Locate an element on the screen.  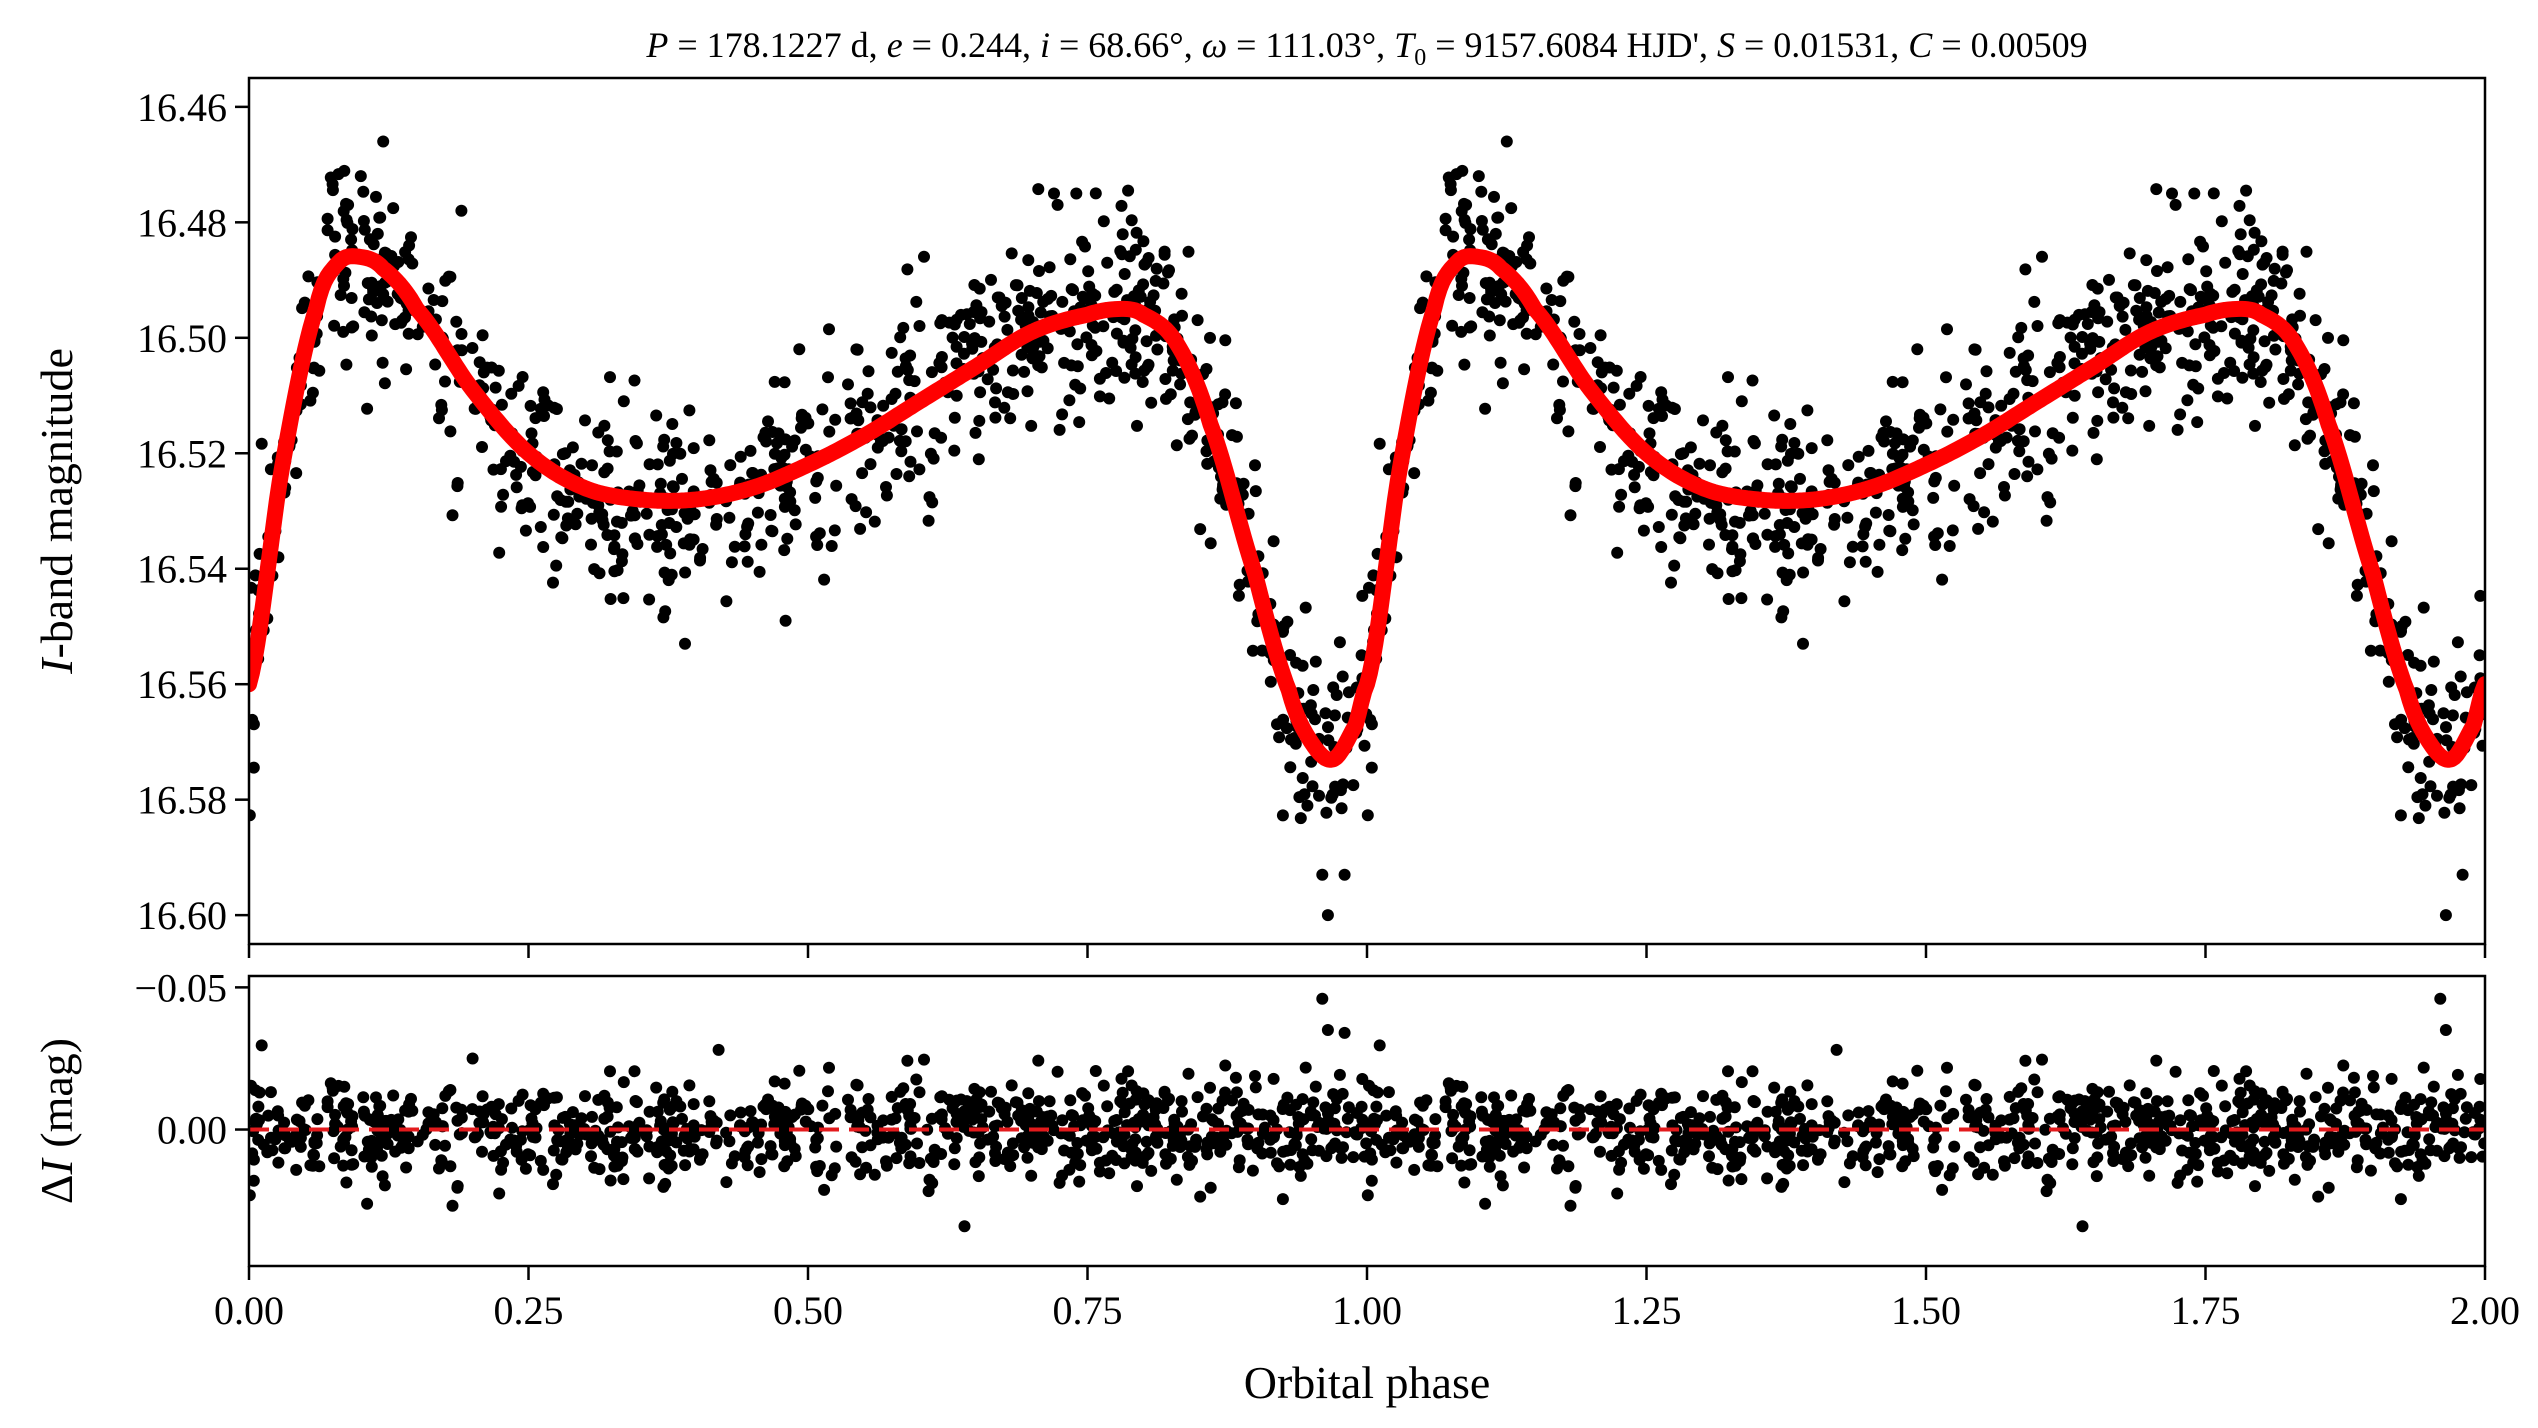
top-y-axis-label: I-band magnitude is located at coordinates (56, 511).